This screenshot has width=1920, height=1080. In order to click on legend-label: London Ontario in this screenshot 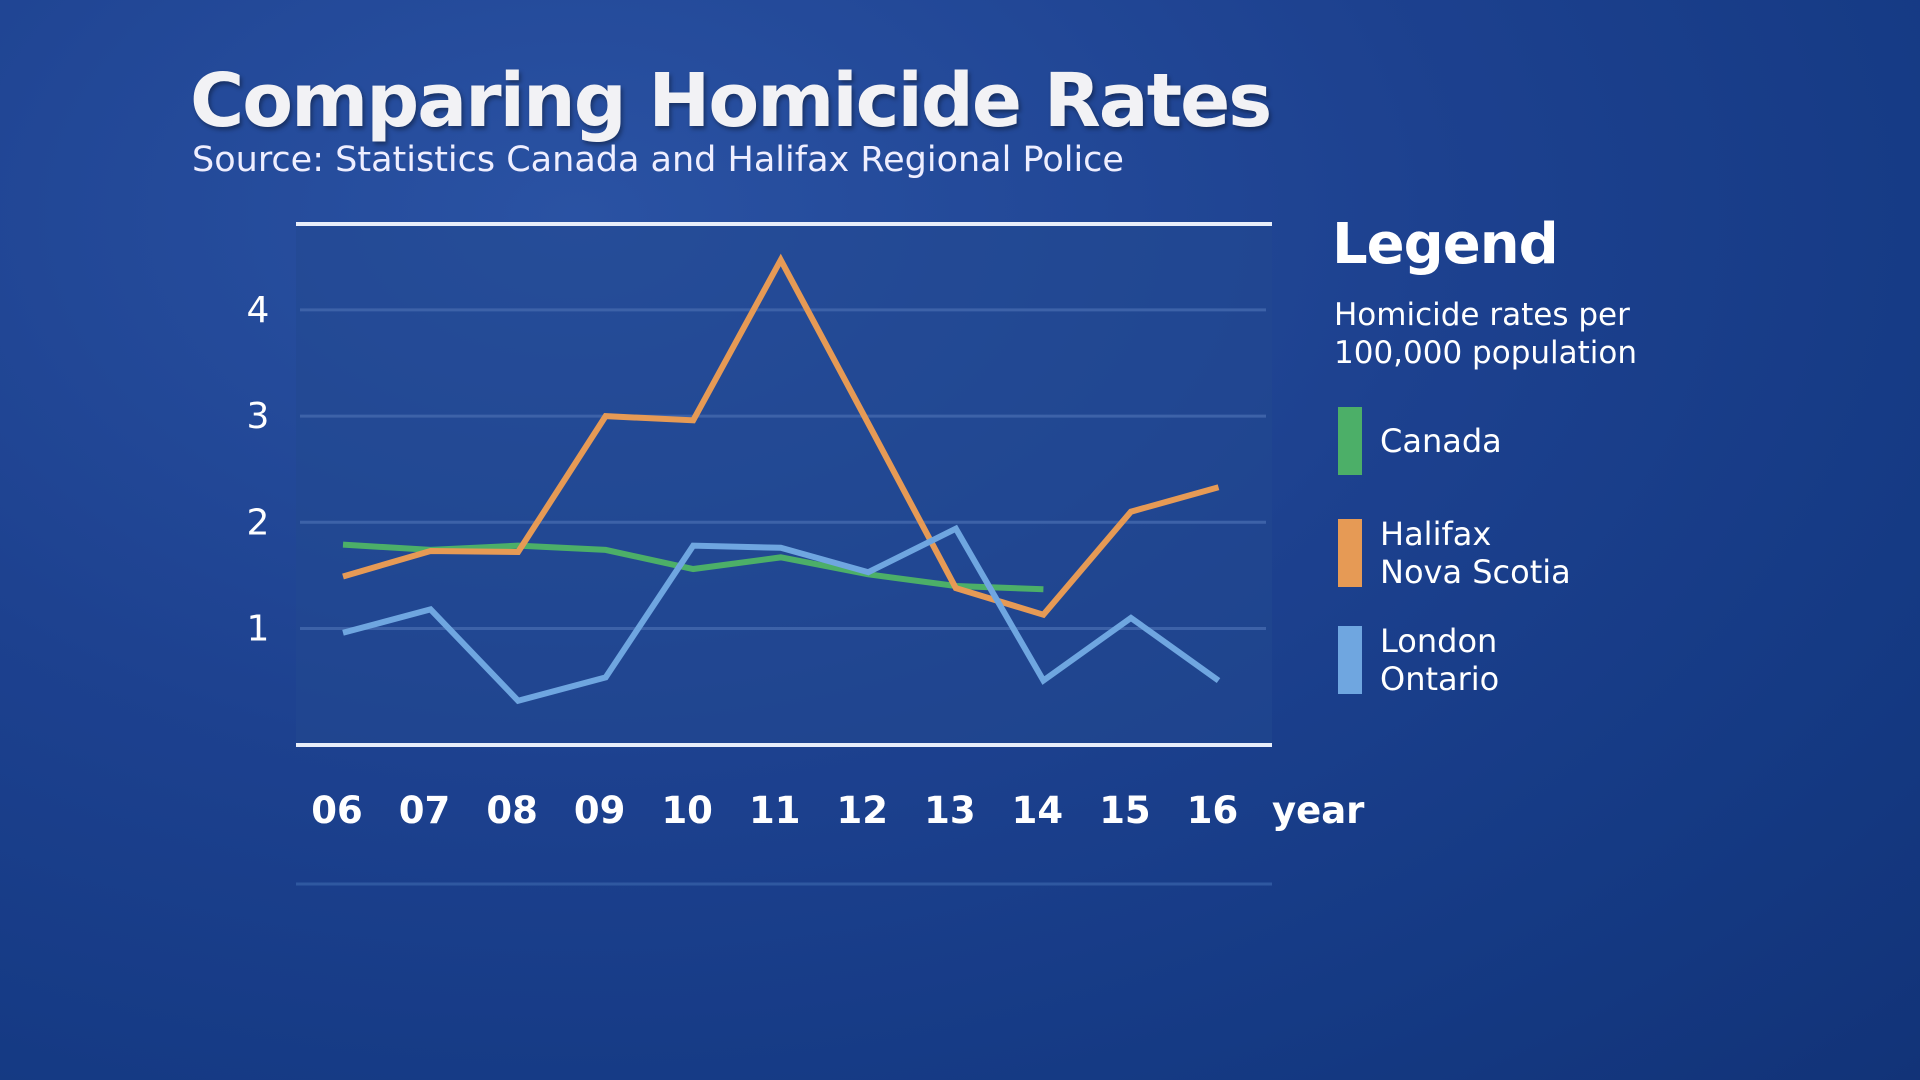, I will do `click(1440, 660)`.